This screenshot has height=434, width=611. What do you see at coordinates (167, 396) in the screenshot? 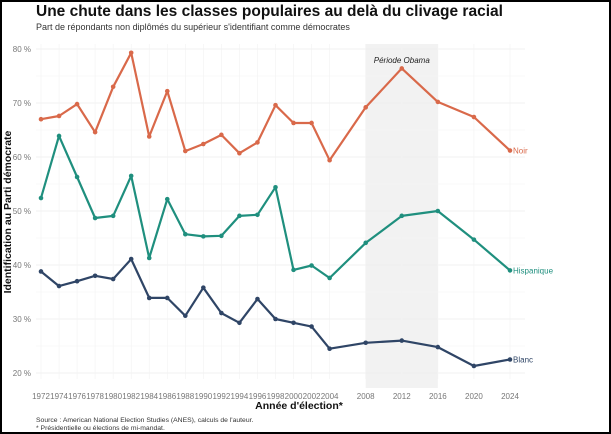
I see `x-tick-label: 1986` at bounding box center [167, 396].